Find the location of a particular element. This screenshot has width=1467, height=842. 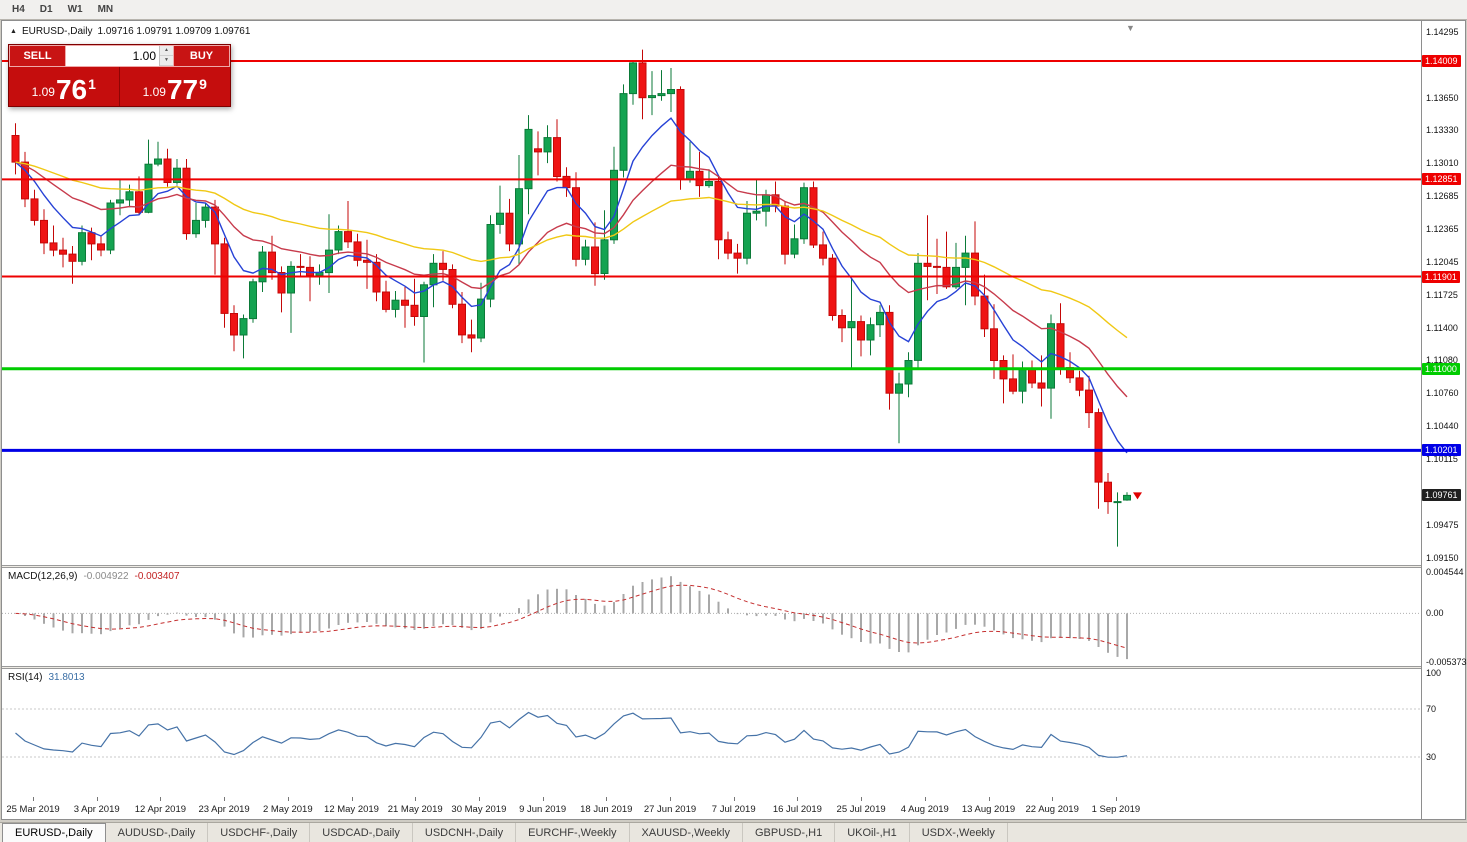

current-price-label: 1.09761 is located at coordinates (1441, 495).